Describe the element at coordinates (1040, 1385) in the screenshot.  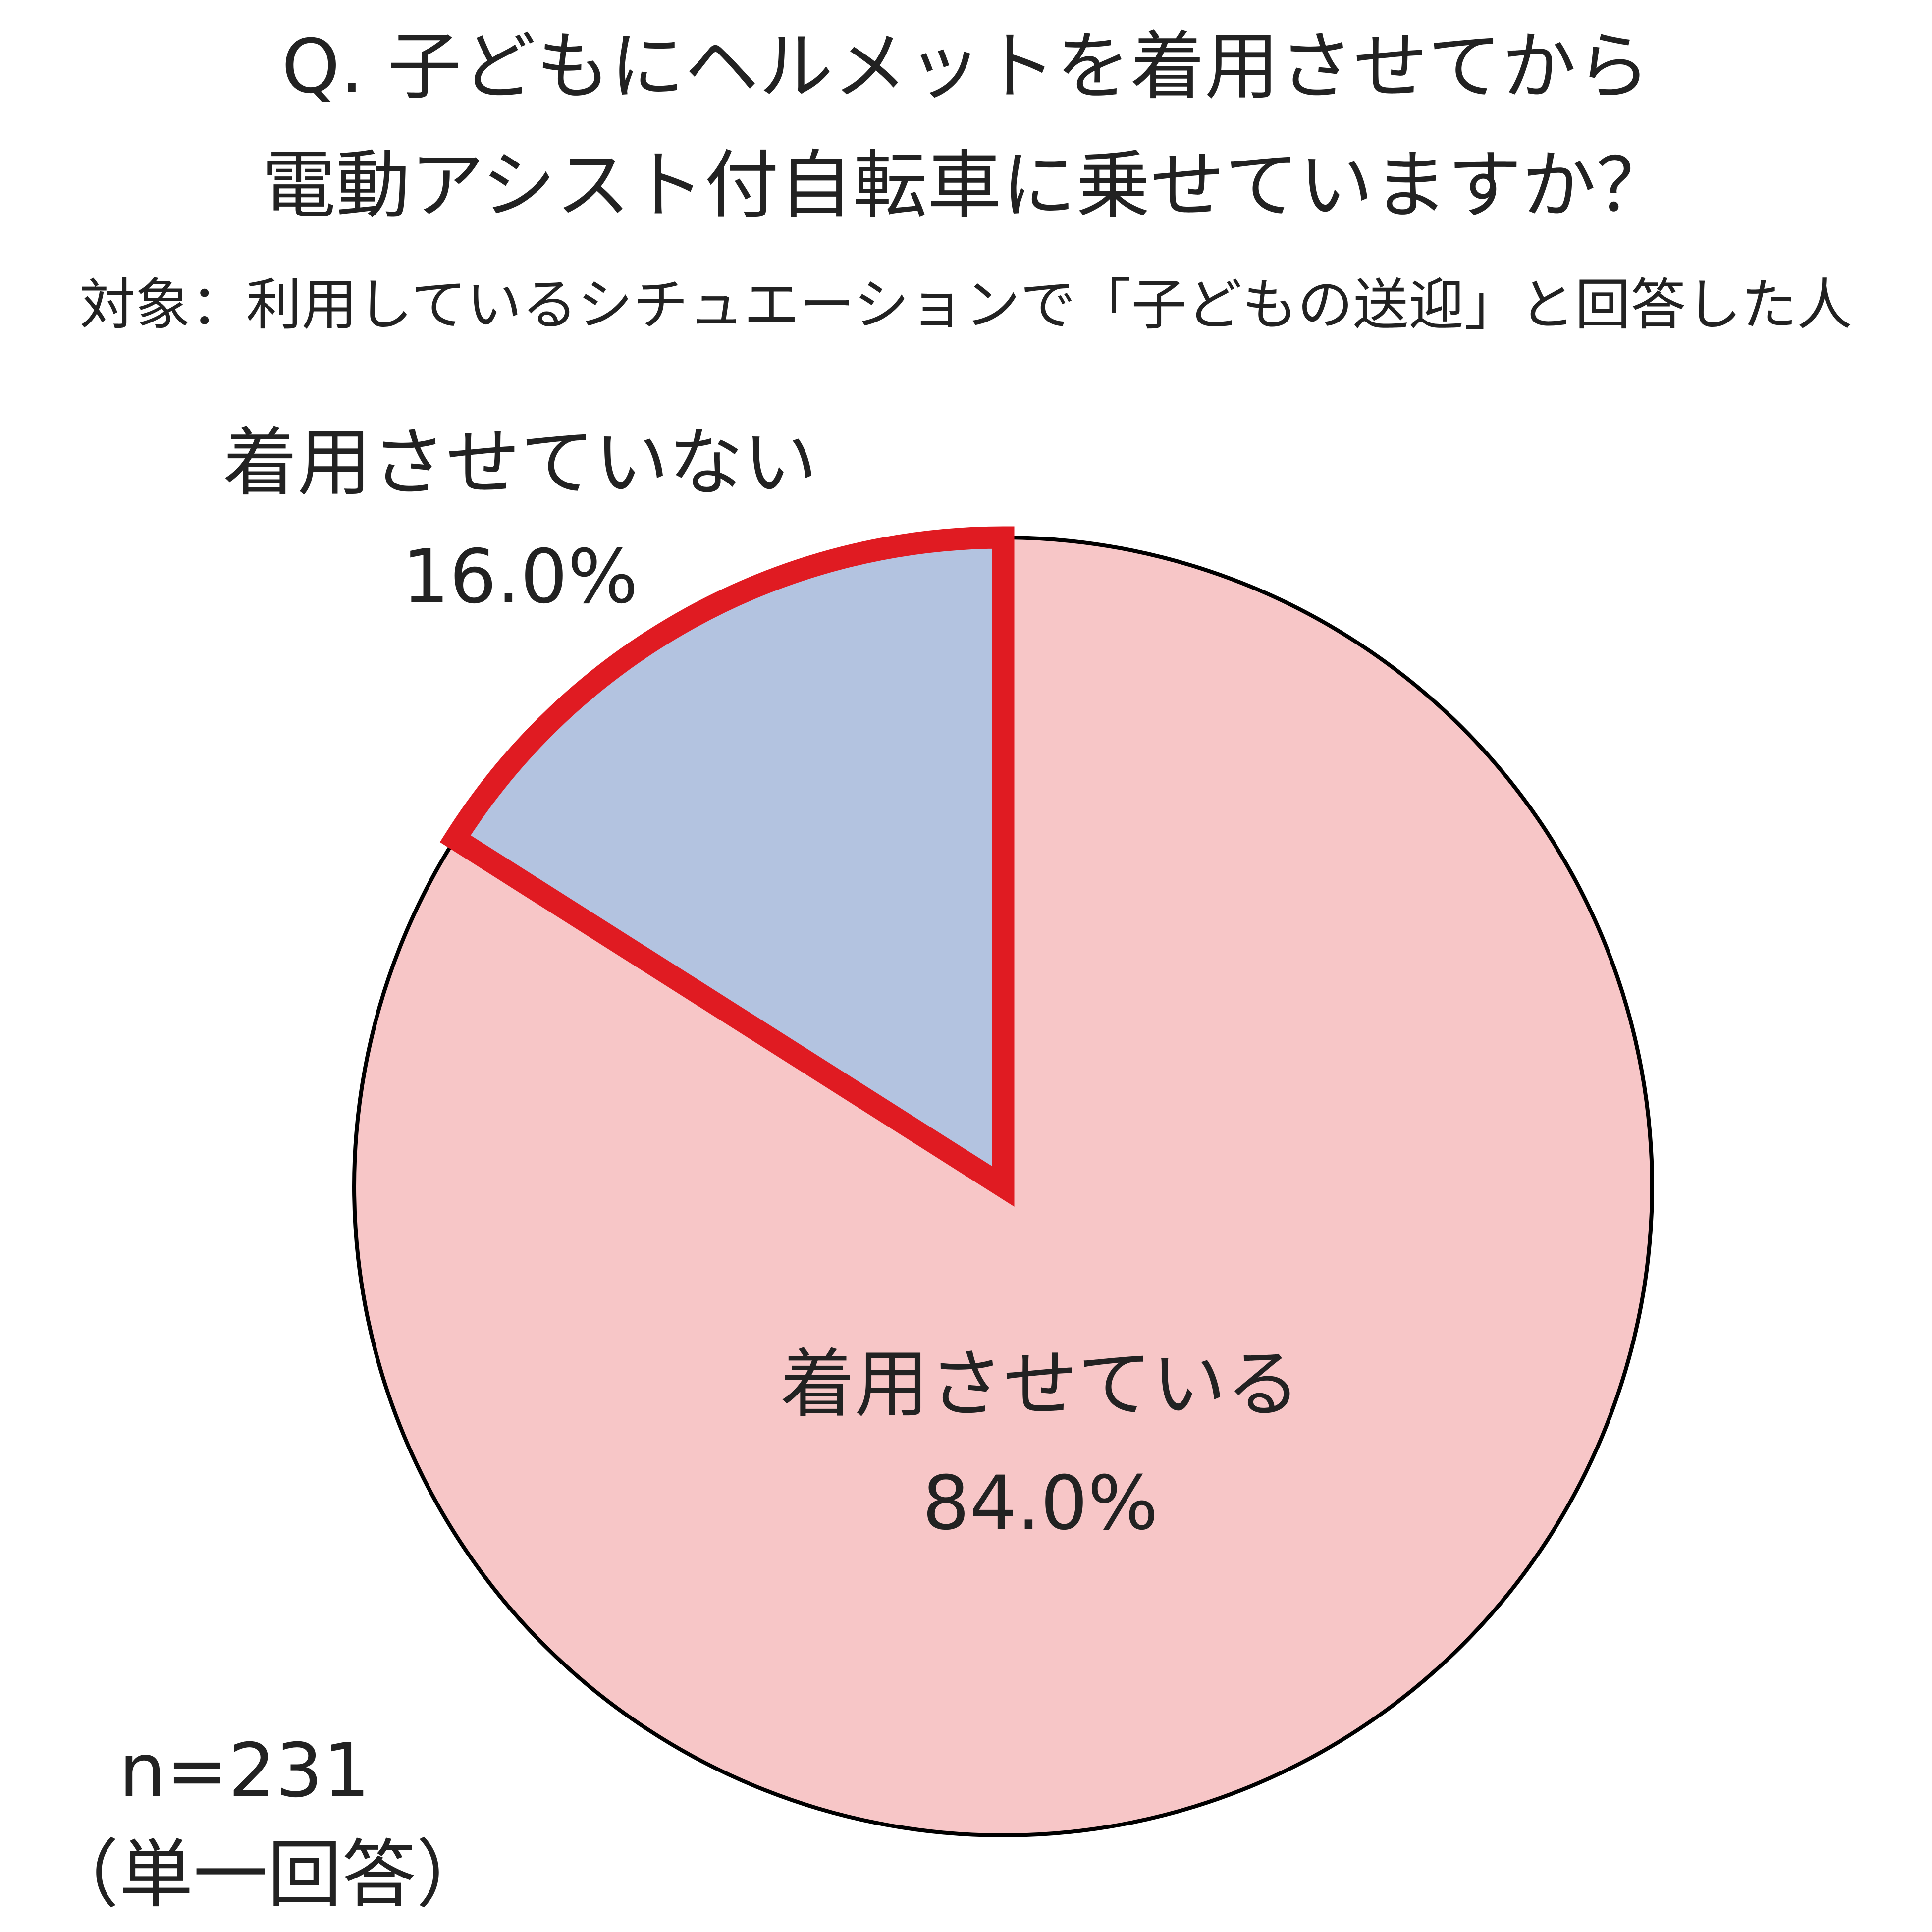
I see `slice-label-wearing: 着用させている` at that location.